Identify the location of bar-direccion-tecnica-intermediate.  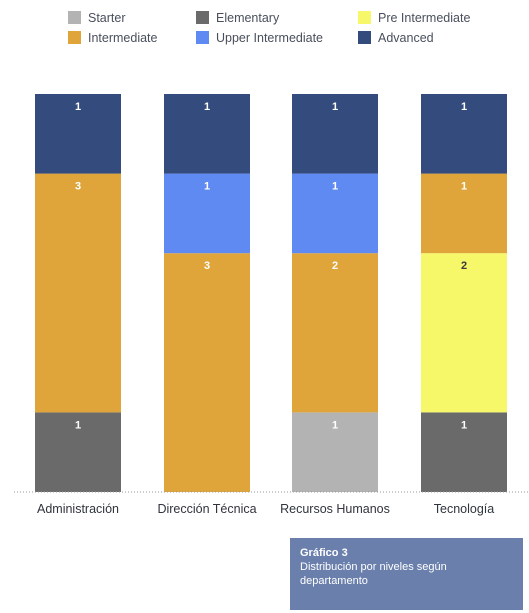
(207, 372).